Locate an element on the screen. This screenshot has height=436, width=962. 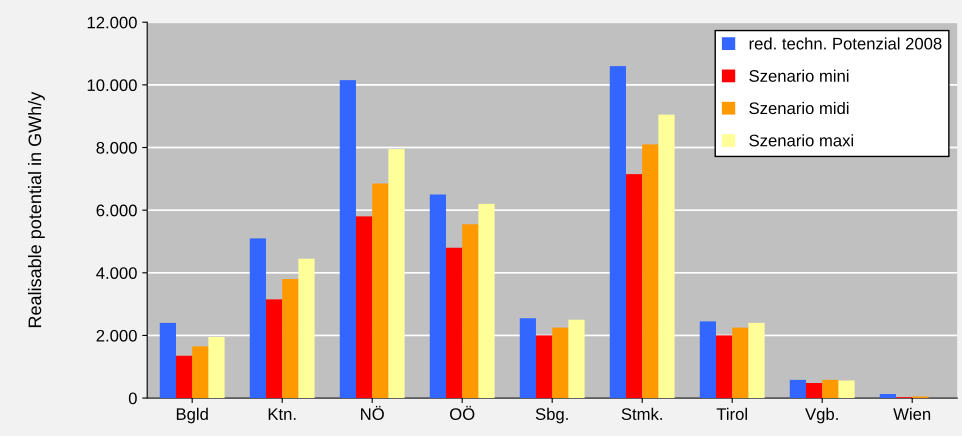
y-tick-label: 6.000 is located at coordinates (116, 210).